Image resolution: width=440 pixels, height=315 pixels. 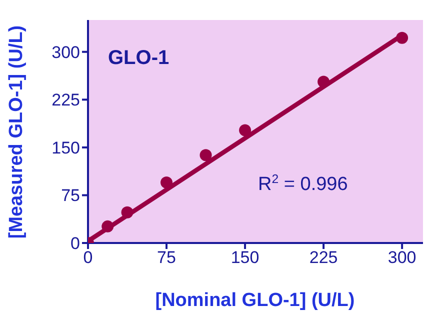 I want to click on x-tick-label: 300, so click(x=402, y=258).